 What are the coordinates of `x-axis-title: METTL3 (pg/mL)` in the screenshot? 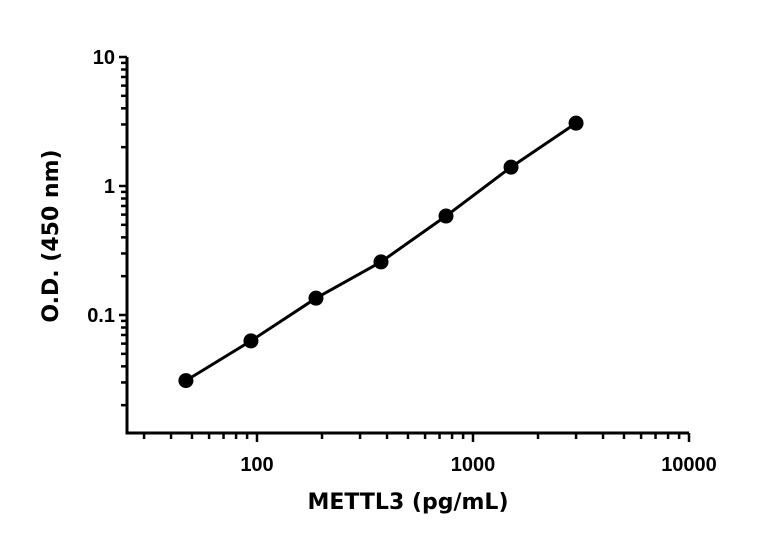 It's located at (407, 502).